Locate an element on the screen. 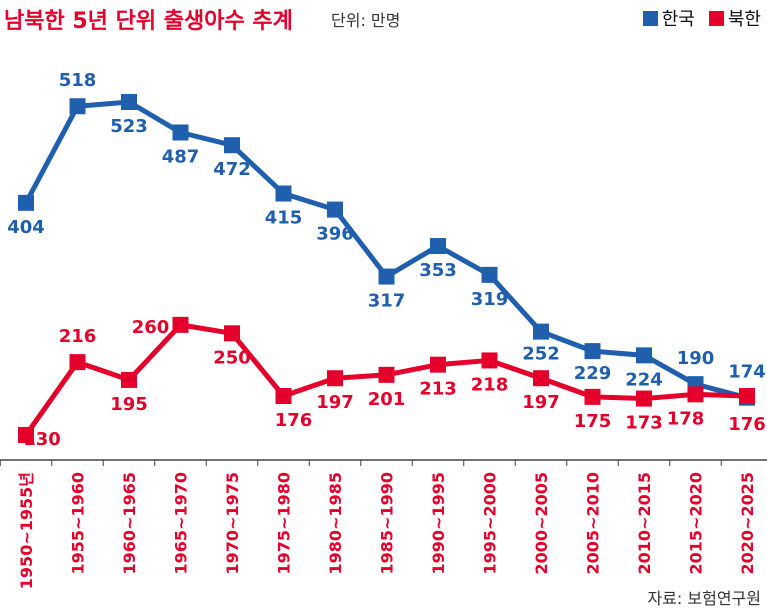 Image resolution: width=767 pixels, height=611 pixels. x-tick-label: 1960~1965 is located at coordinates (129, 523).